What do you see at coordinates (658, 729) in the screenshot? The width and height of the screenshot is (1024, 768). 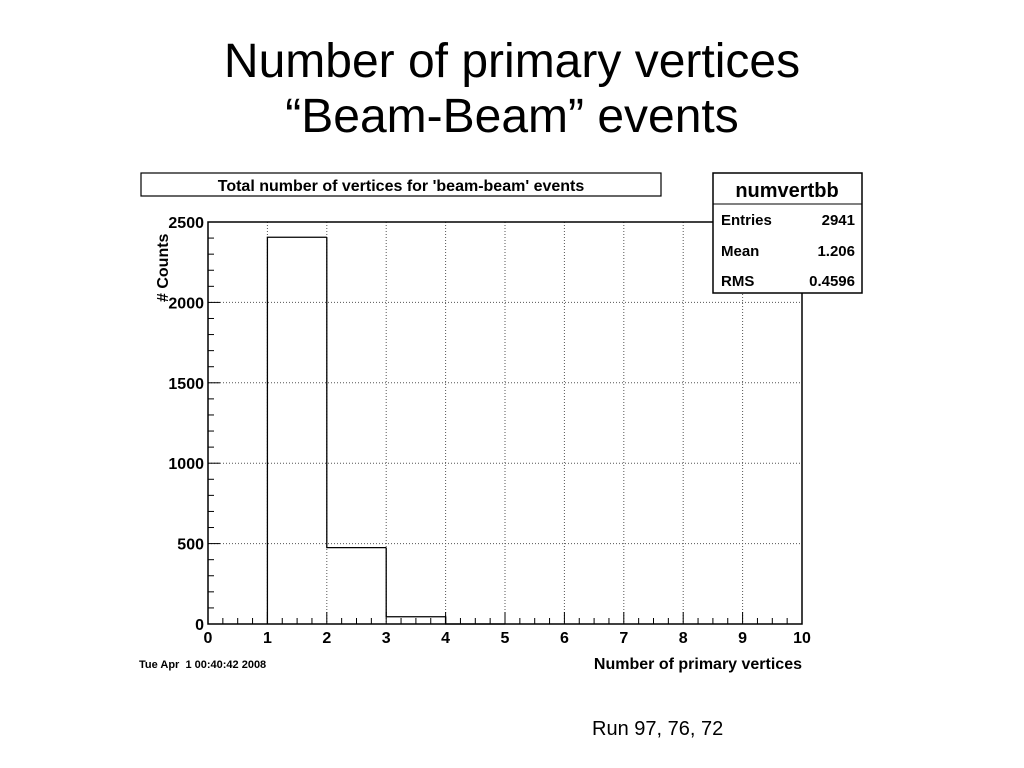 I see `run-caption: Run 97, 76, 72` at bounding box center [658, 729].